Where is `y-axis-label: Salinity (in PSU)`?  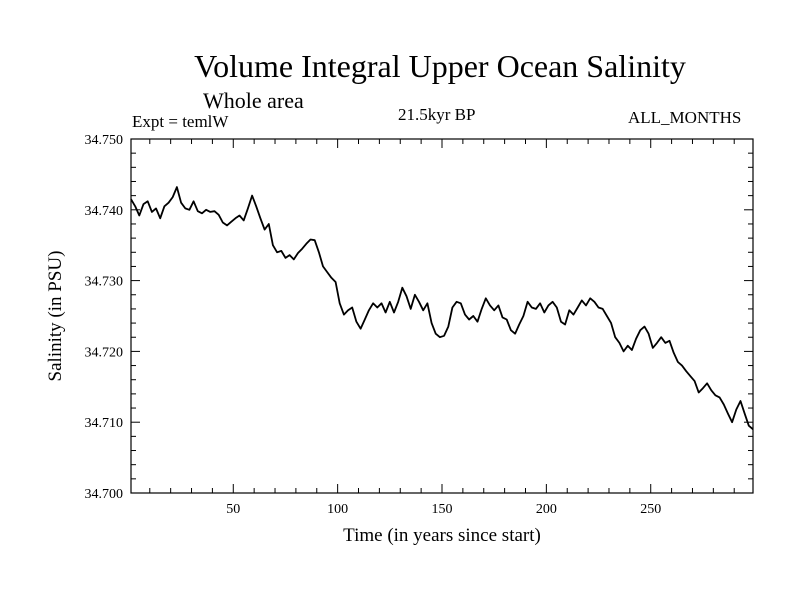
y-axis-label: Salinity (in PSU) is located at coordinates (55, 316).